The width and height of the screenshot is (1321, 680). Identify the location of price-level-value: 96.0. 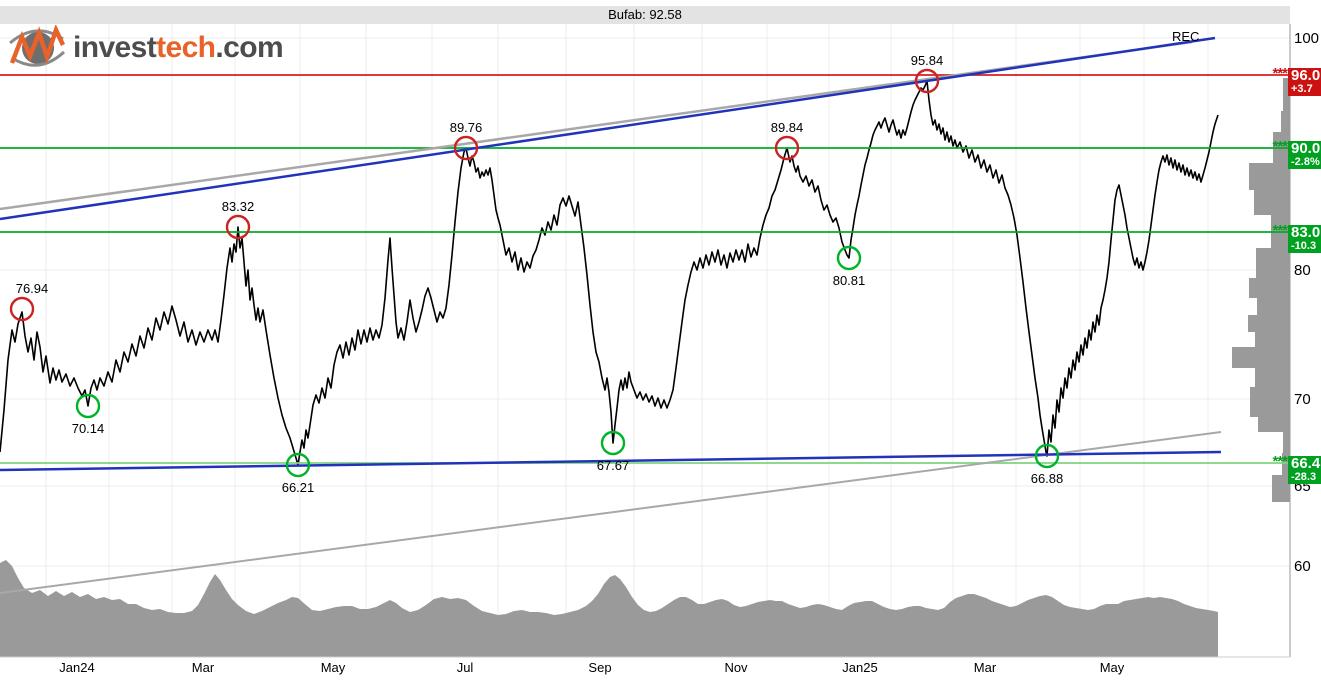
(1306, 75).